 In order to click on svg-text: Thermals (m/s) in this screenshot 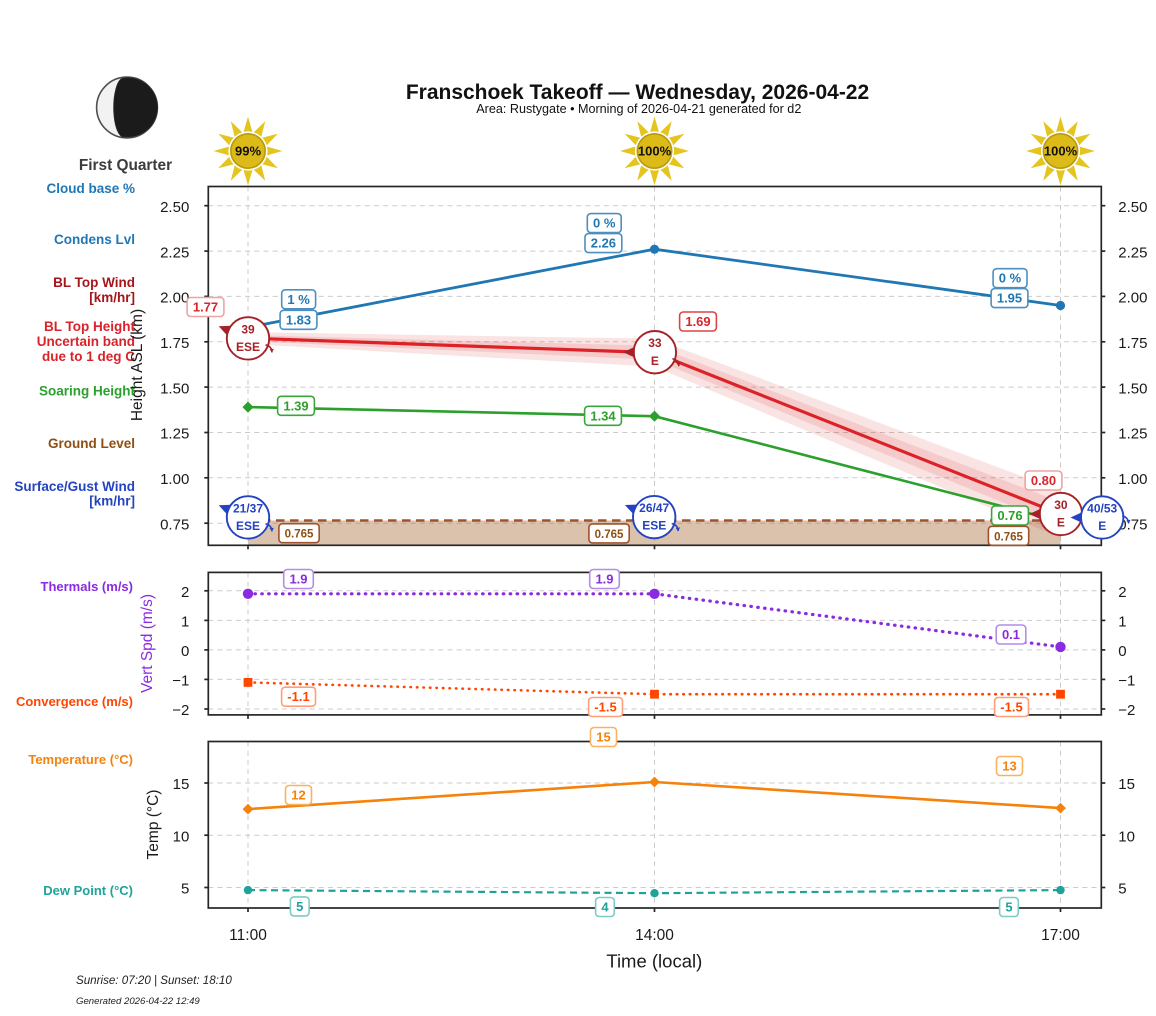, I will do `click(87, 586)`.